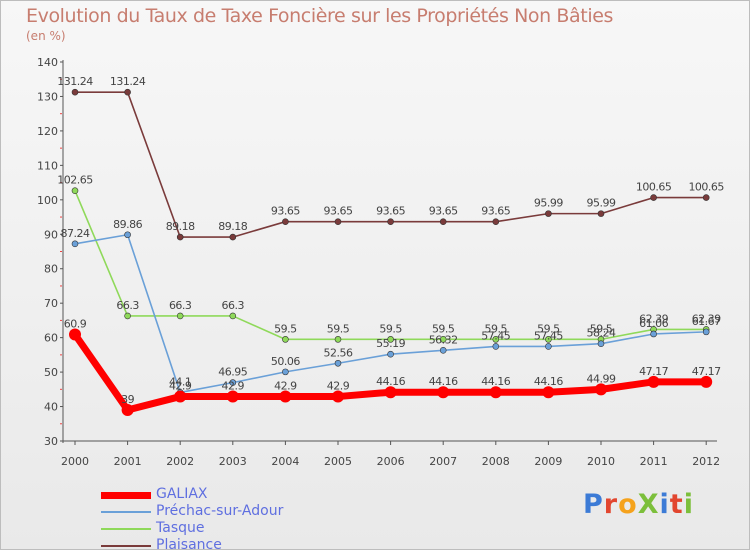  I want to click on data-label: 58.24, so click(601, 333).